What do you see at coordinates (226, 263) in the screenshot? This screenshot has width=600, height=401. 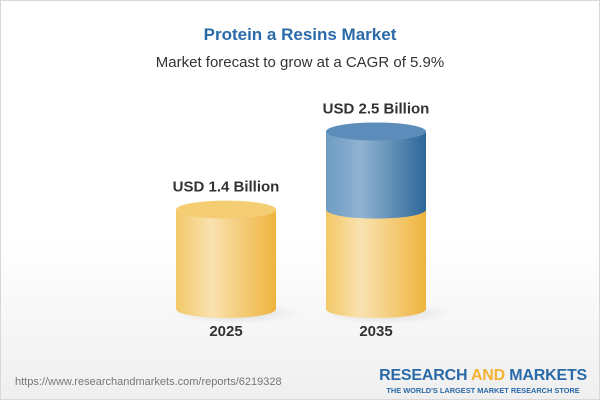 I see `cylinder-base-2025` at bounding box center [226, 263].